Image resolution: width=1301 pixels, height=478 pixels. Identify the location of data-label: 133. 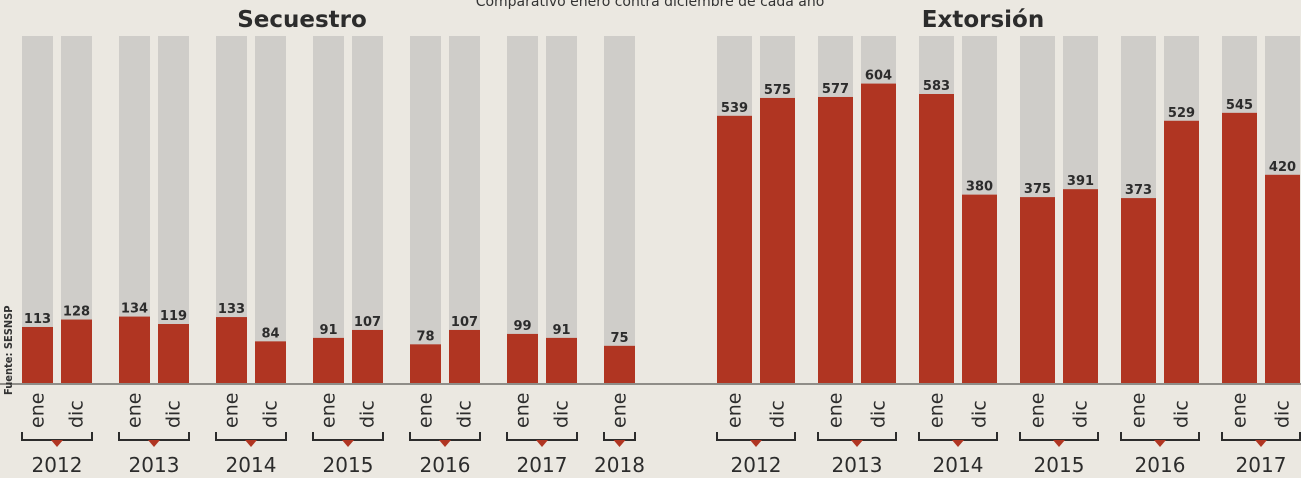
(231, 309).